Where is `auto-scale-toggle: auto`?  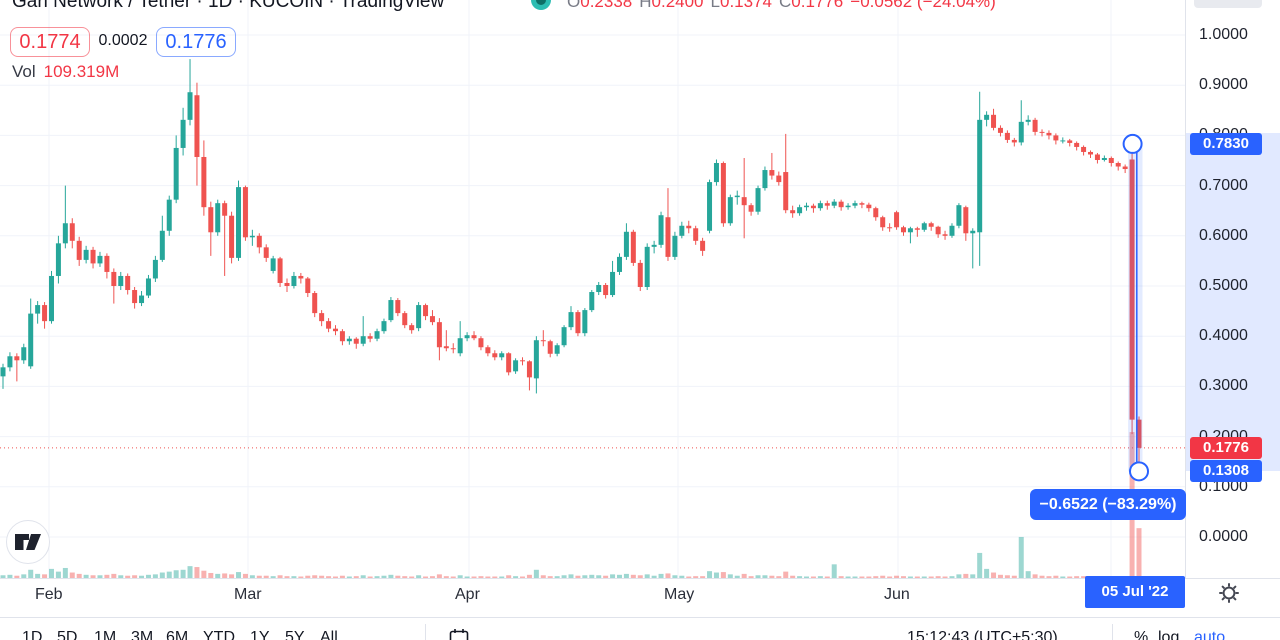 auto-scale-toggle: auto is located at coordinates (1210, 634).